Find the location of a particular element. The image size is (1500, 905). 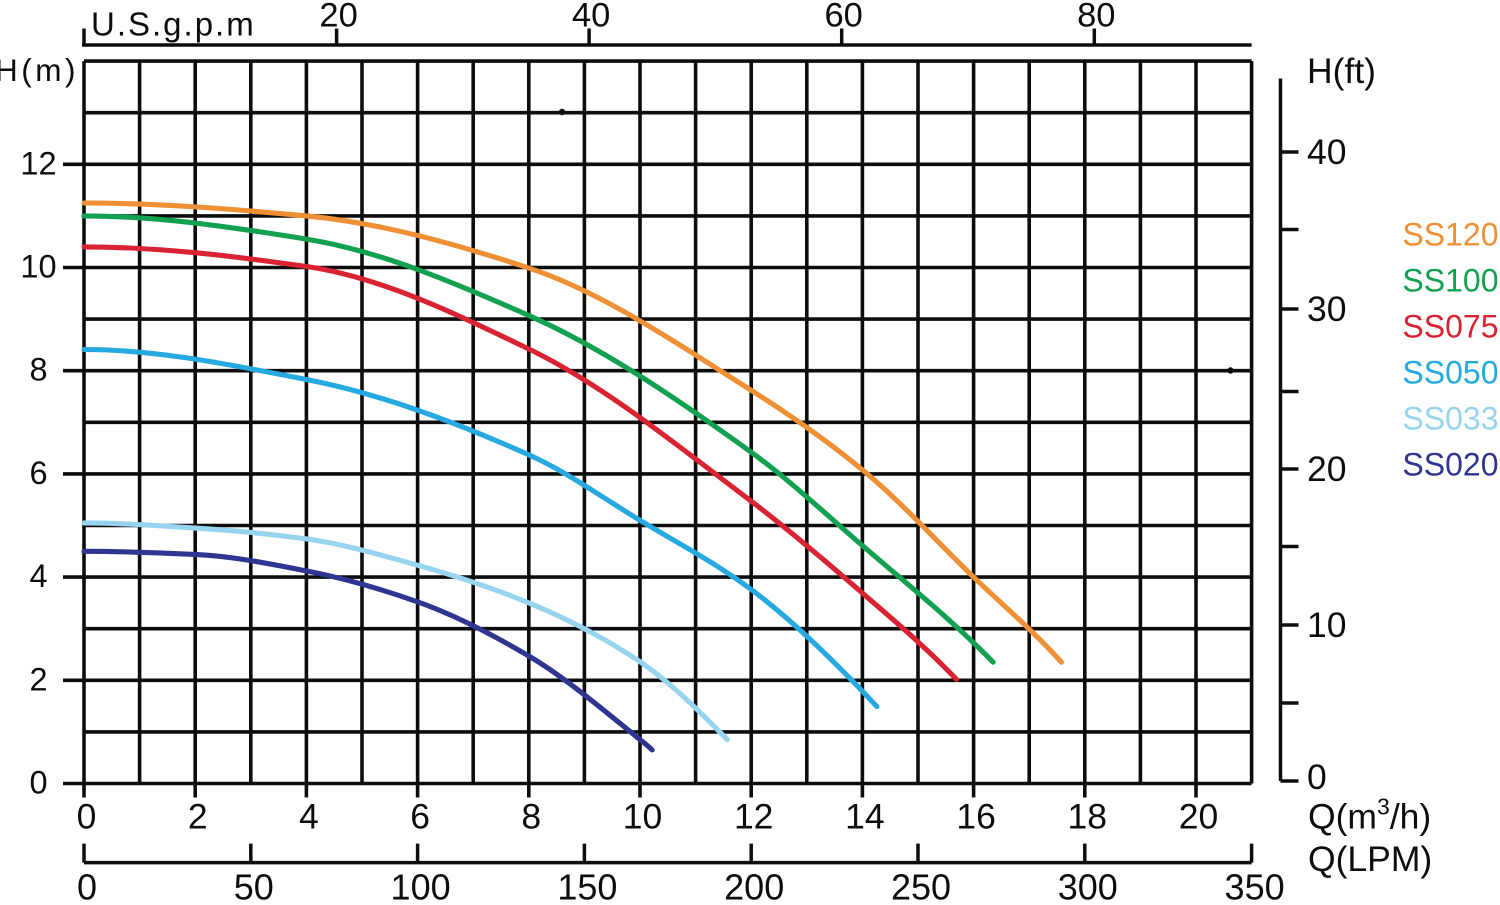

svg-text: 30 is located at coordinates (1327, 309).